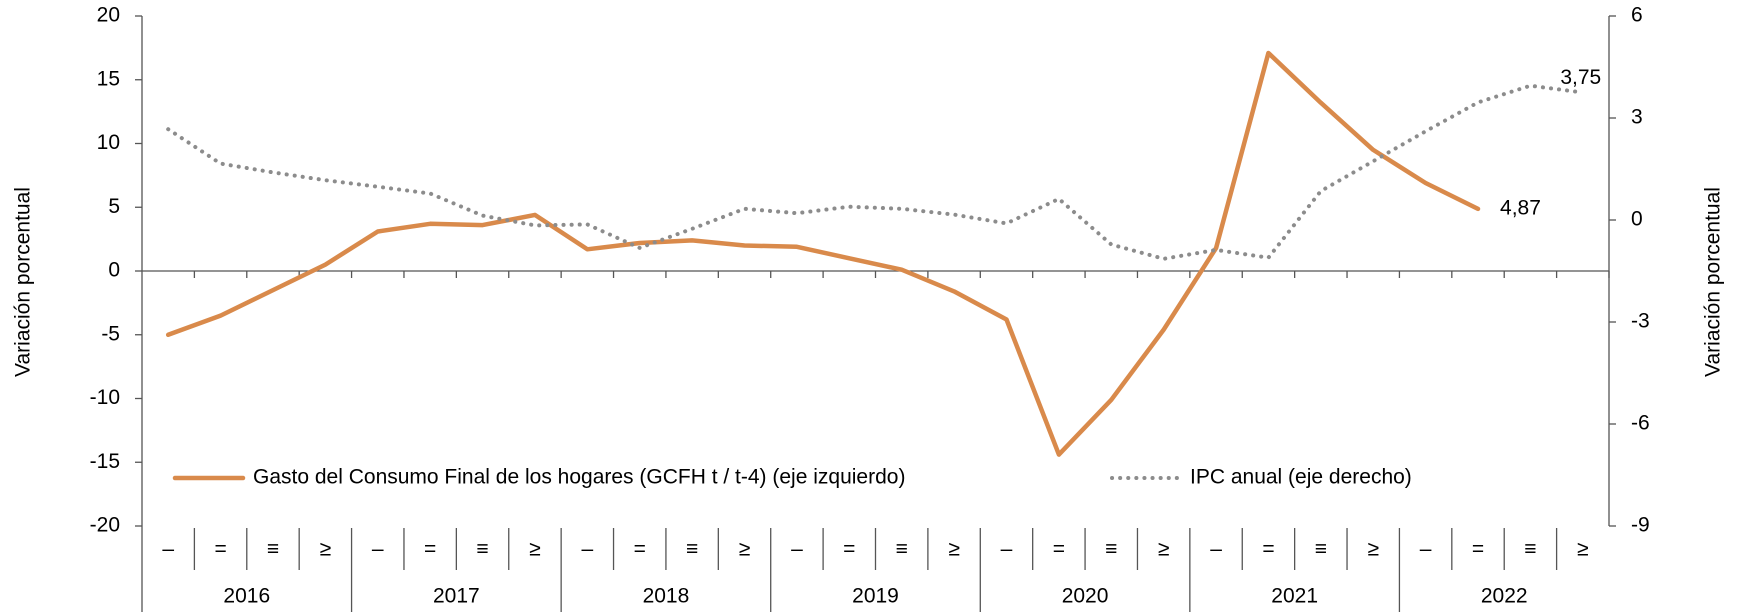 Image resolution: width=1740 pixels, height=612 pixels. What do you see at coordinates (1580, 77) in the screenshot?
I see `data-label: 3,75` at bounding box center [1580, 77].